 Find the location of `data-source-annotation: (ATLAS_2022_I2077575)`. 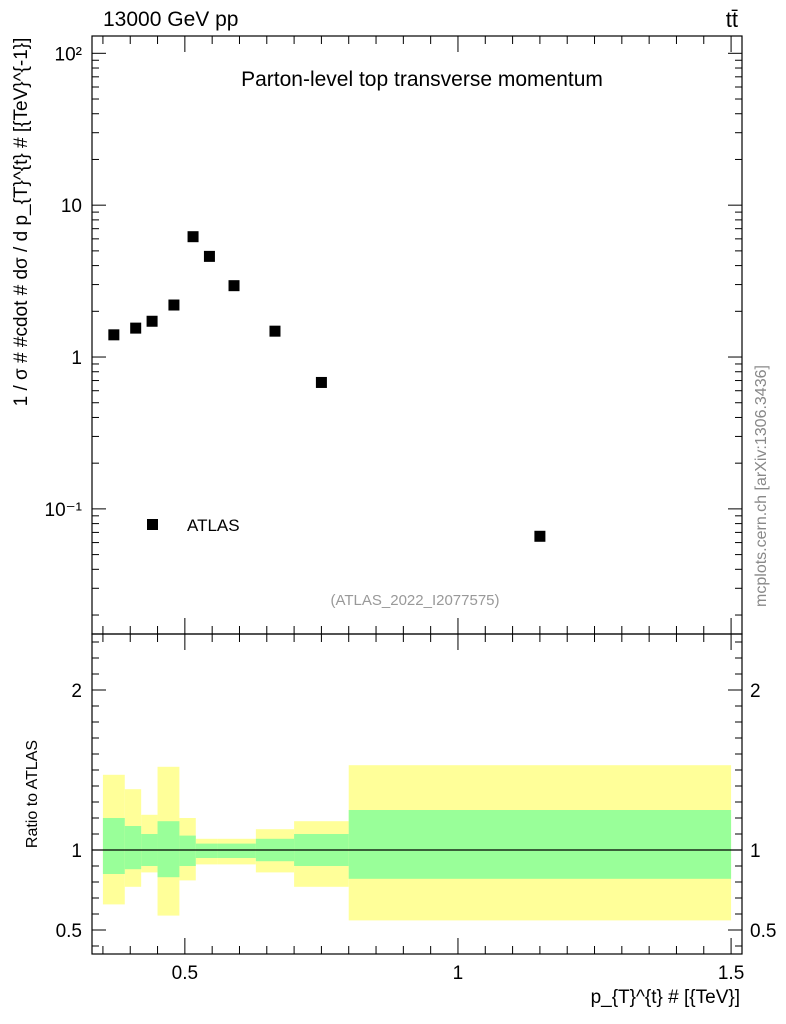

data-source-annotation: (ATLAS_2022_I2077575) is located at coordinates (414, 600).